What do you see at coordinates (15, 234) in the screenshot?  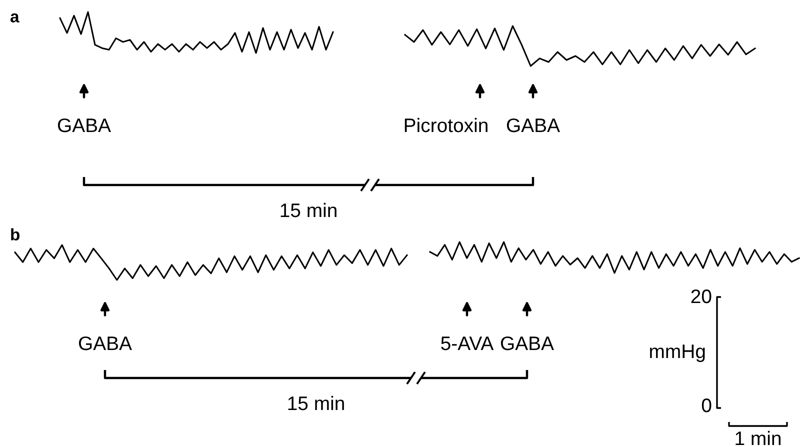 I see `chart-title: b` at bounding box center [15, 234].